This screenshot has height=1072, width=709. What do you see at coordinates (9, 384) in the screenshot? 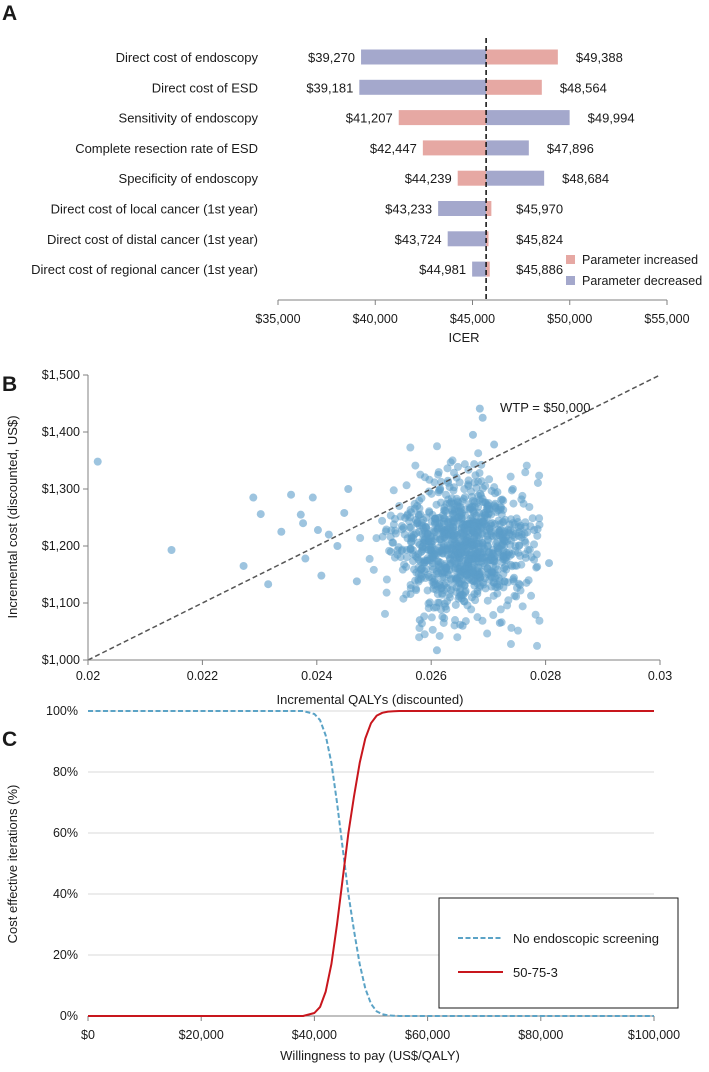
I see `panel-b-letter: B` at bounding box center [9, 384].